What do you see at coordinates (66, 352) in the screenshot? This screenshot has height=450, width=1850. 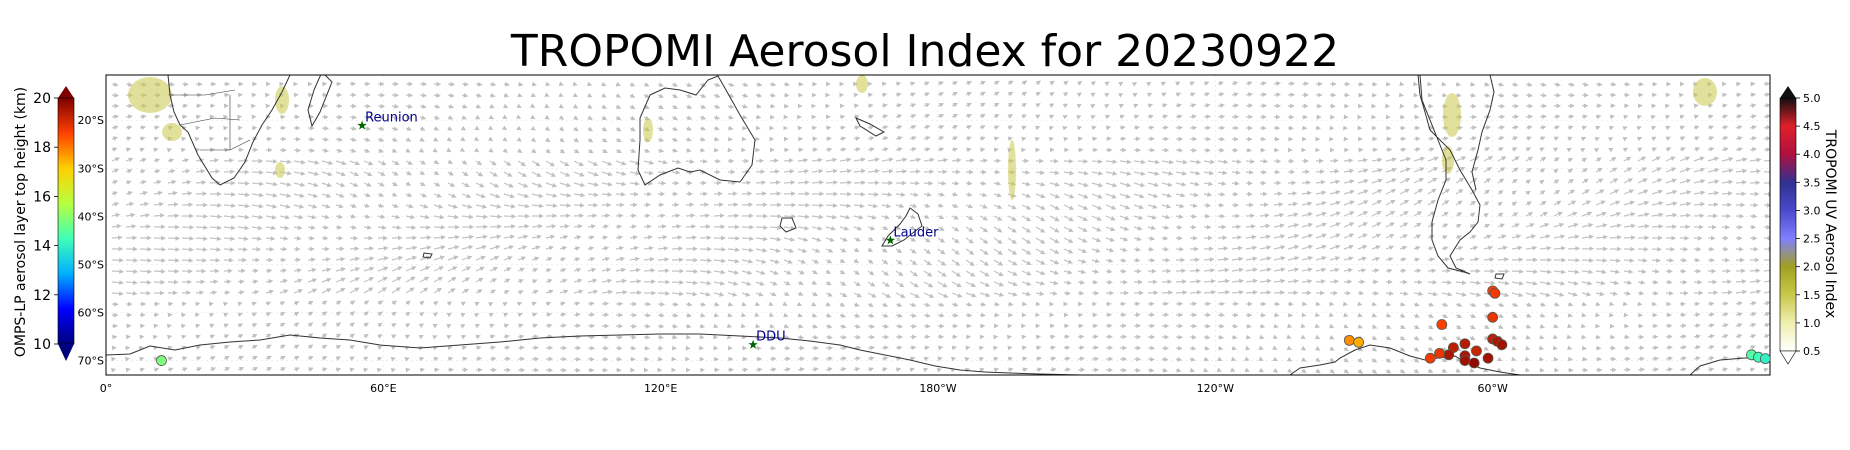 I see `left-colorbar-bottom-arrow` at bounding box center [66, 352].